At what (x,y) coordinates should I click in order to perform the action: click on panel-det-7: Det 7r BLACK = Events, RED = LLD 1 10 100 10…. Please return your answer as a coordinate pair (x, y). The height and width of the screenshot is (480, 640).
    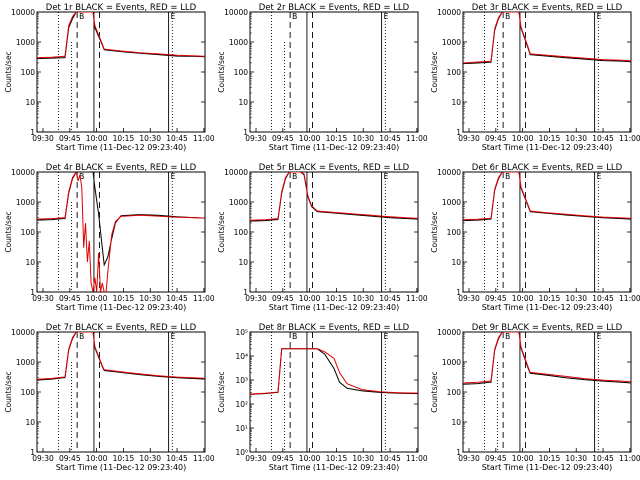
    Looking at the image, I should click on (109, 397).